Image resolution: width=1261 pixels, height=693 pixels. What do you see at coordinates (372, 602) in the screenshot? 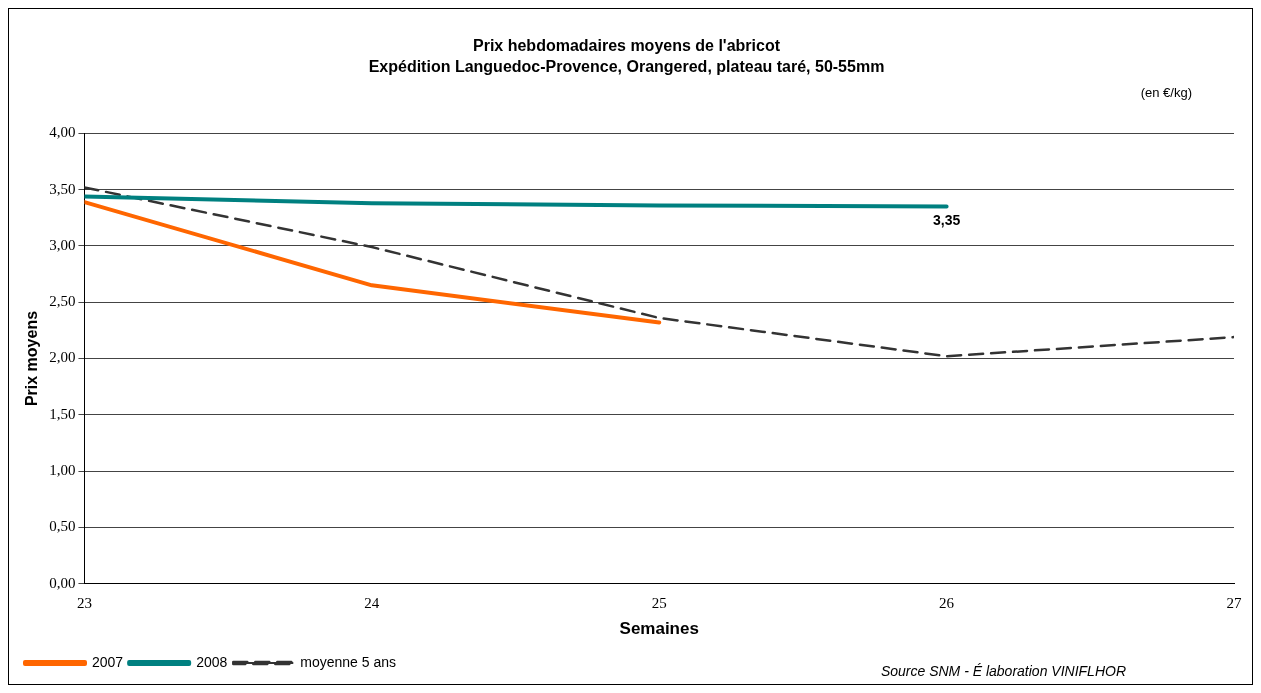
I see `x-tick-label: 24` at bounding box center [372, 602].